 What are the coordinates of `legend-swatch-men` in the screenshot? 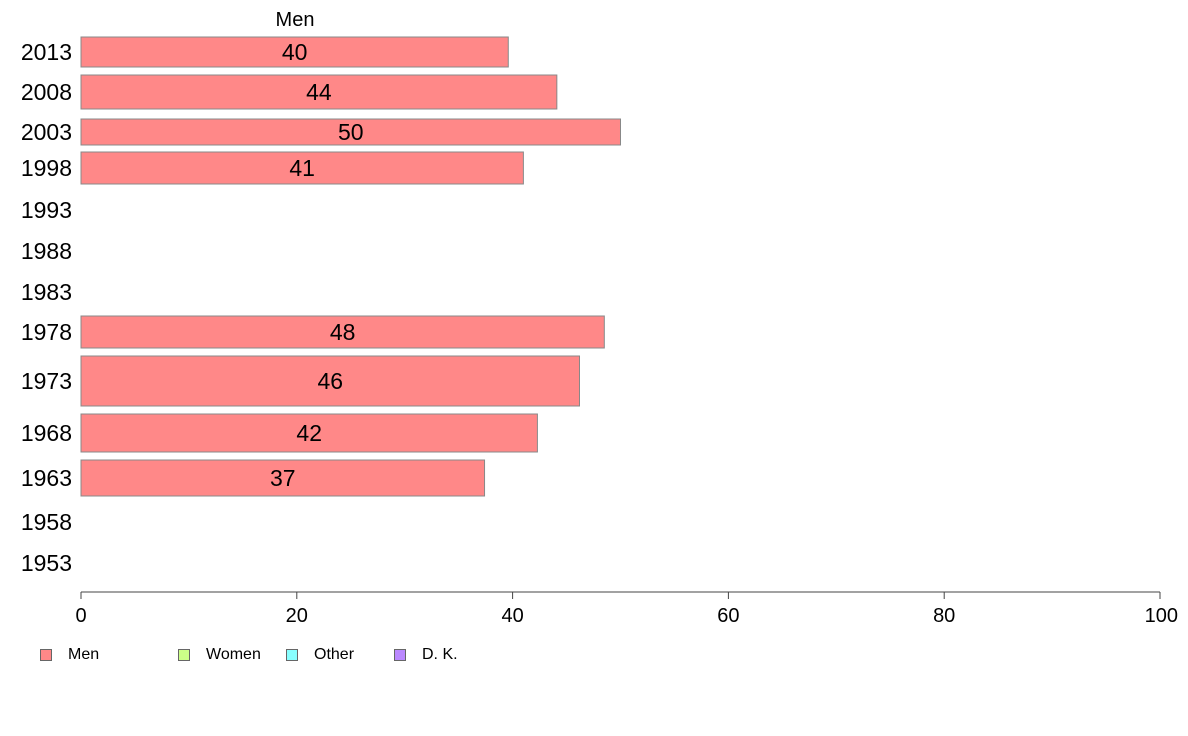 It's located at (46, 655).